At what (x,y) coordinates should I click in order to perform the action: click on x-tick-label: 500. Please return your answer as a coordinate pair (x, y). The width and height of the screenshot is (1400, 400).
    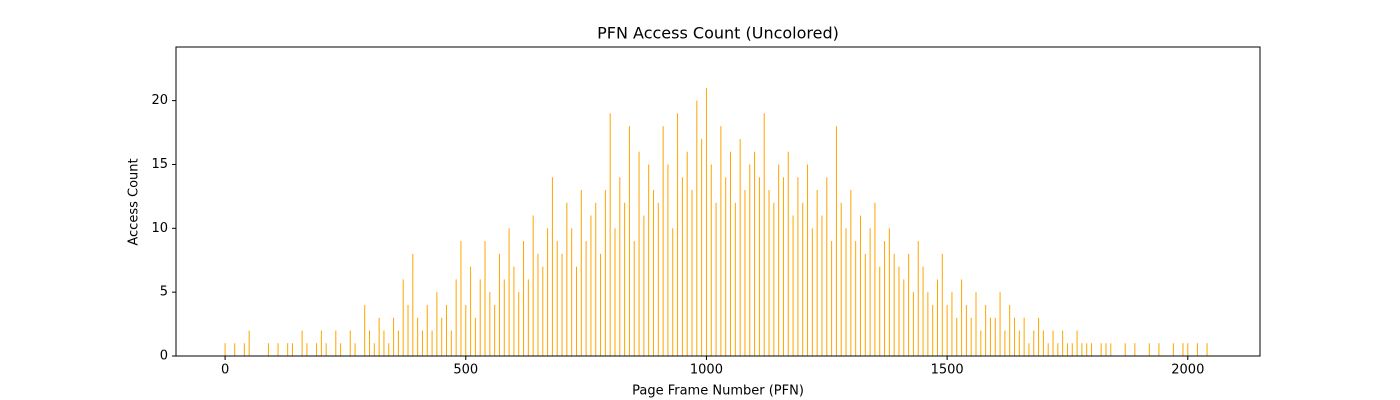
    Looking at the image, I should click on (465, 370).